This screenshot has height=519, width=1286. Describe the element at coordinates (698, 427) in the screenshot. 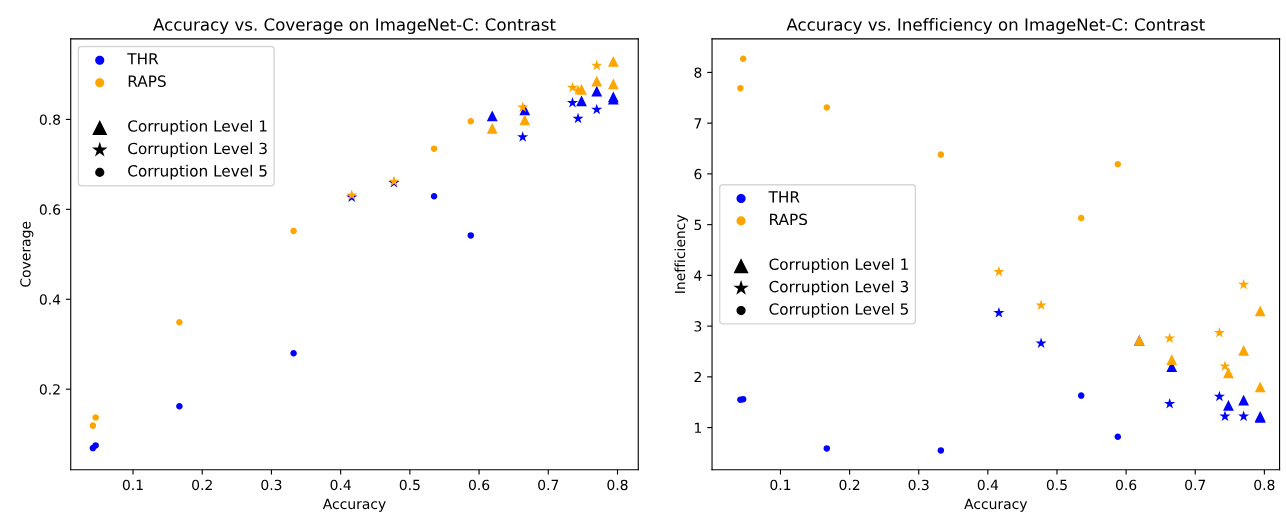

I see `y-tick-label: 1` at that location.